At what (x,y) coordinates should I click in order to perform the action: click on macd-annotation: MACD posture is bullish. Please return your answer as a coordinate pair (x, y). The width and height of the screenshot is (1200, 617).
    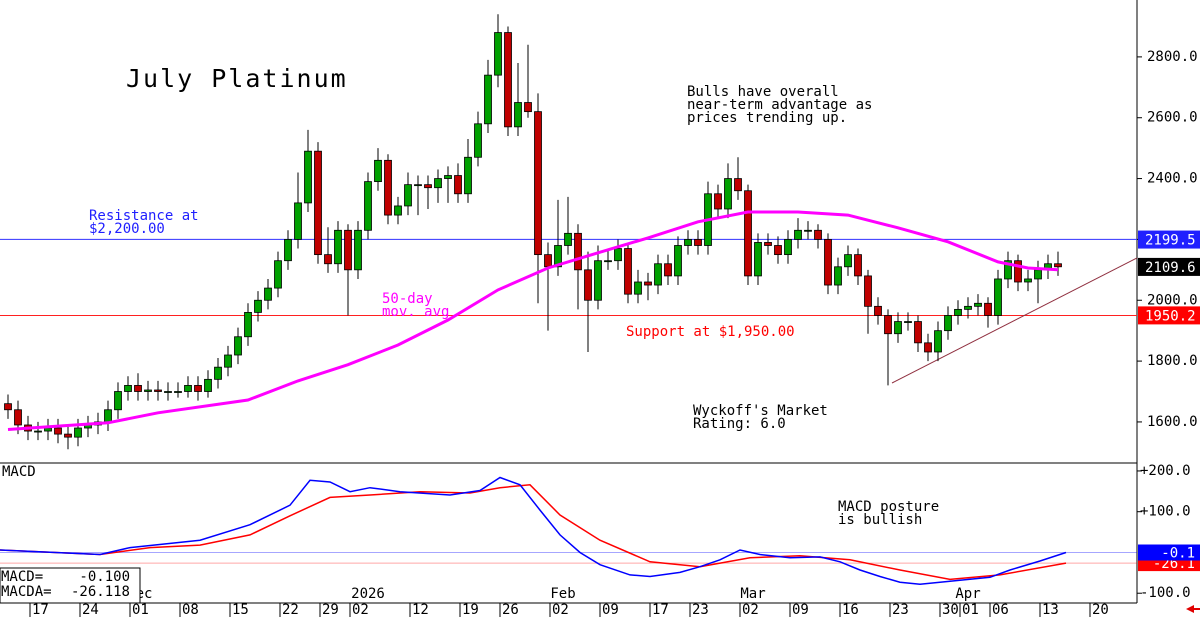
    Looking at the image, I should click on (888, 513).